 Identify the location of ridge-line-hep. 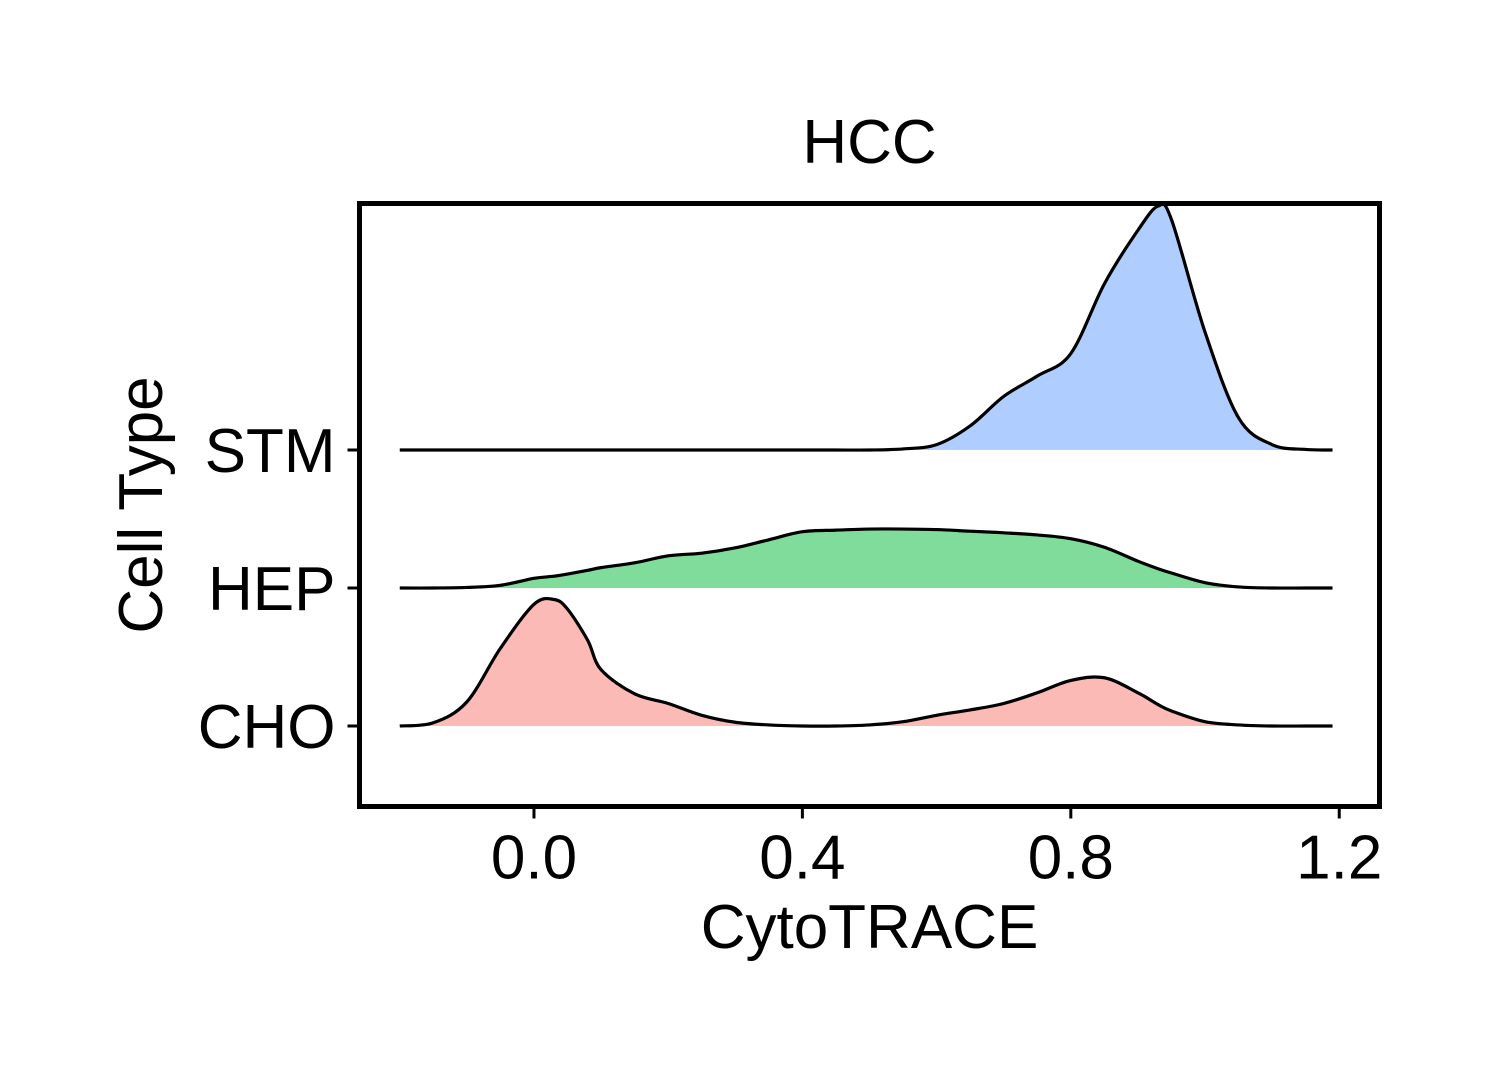
(866, 558).